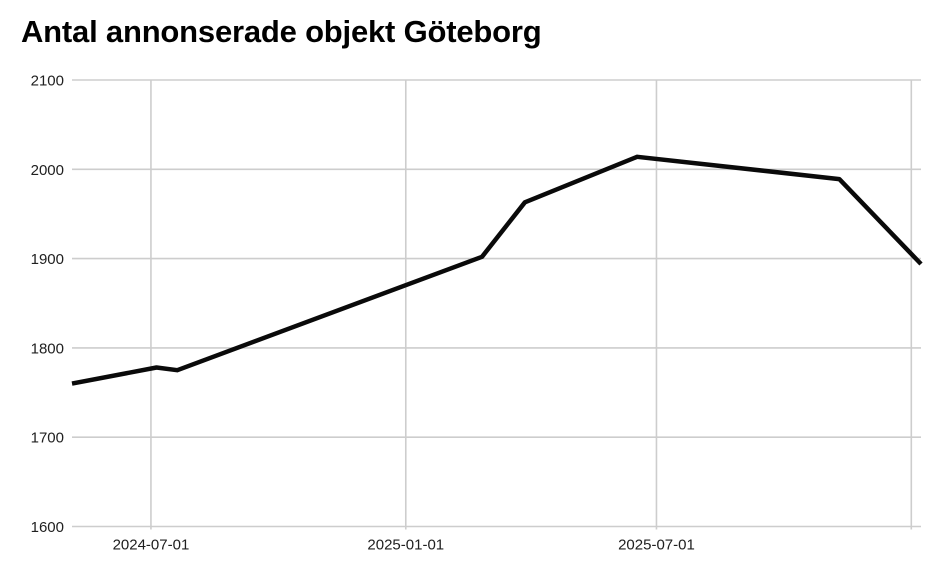  I want to click on x-tick-label: 2024-07-01, so click(151, 545).